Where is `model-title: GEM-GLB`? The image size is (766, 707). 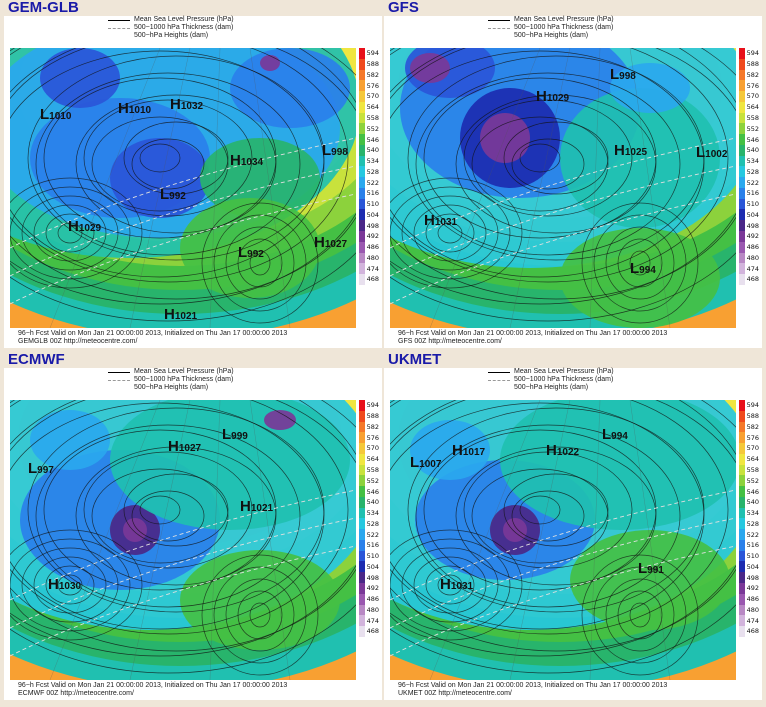
model-title: GEM-GLB is located at coordinates (43, 8).